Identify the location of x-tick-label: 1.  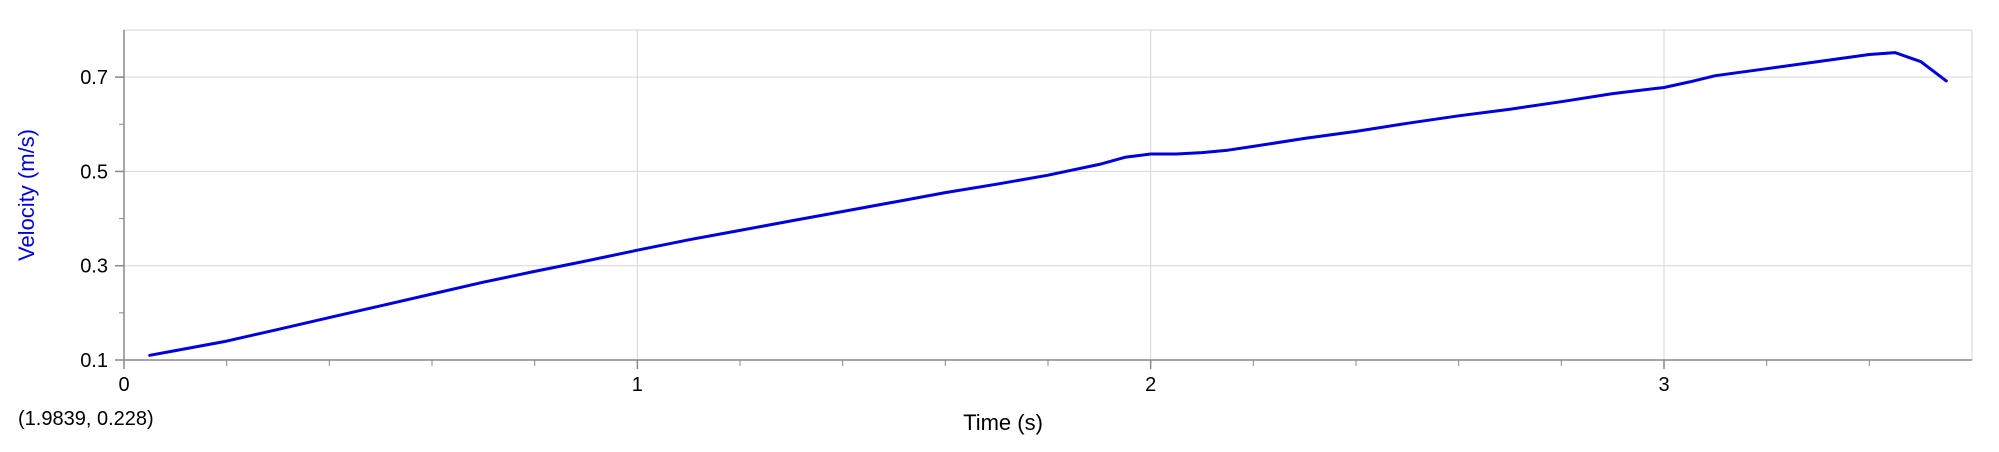
(637, 385).